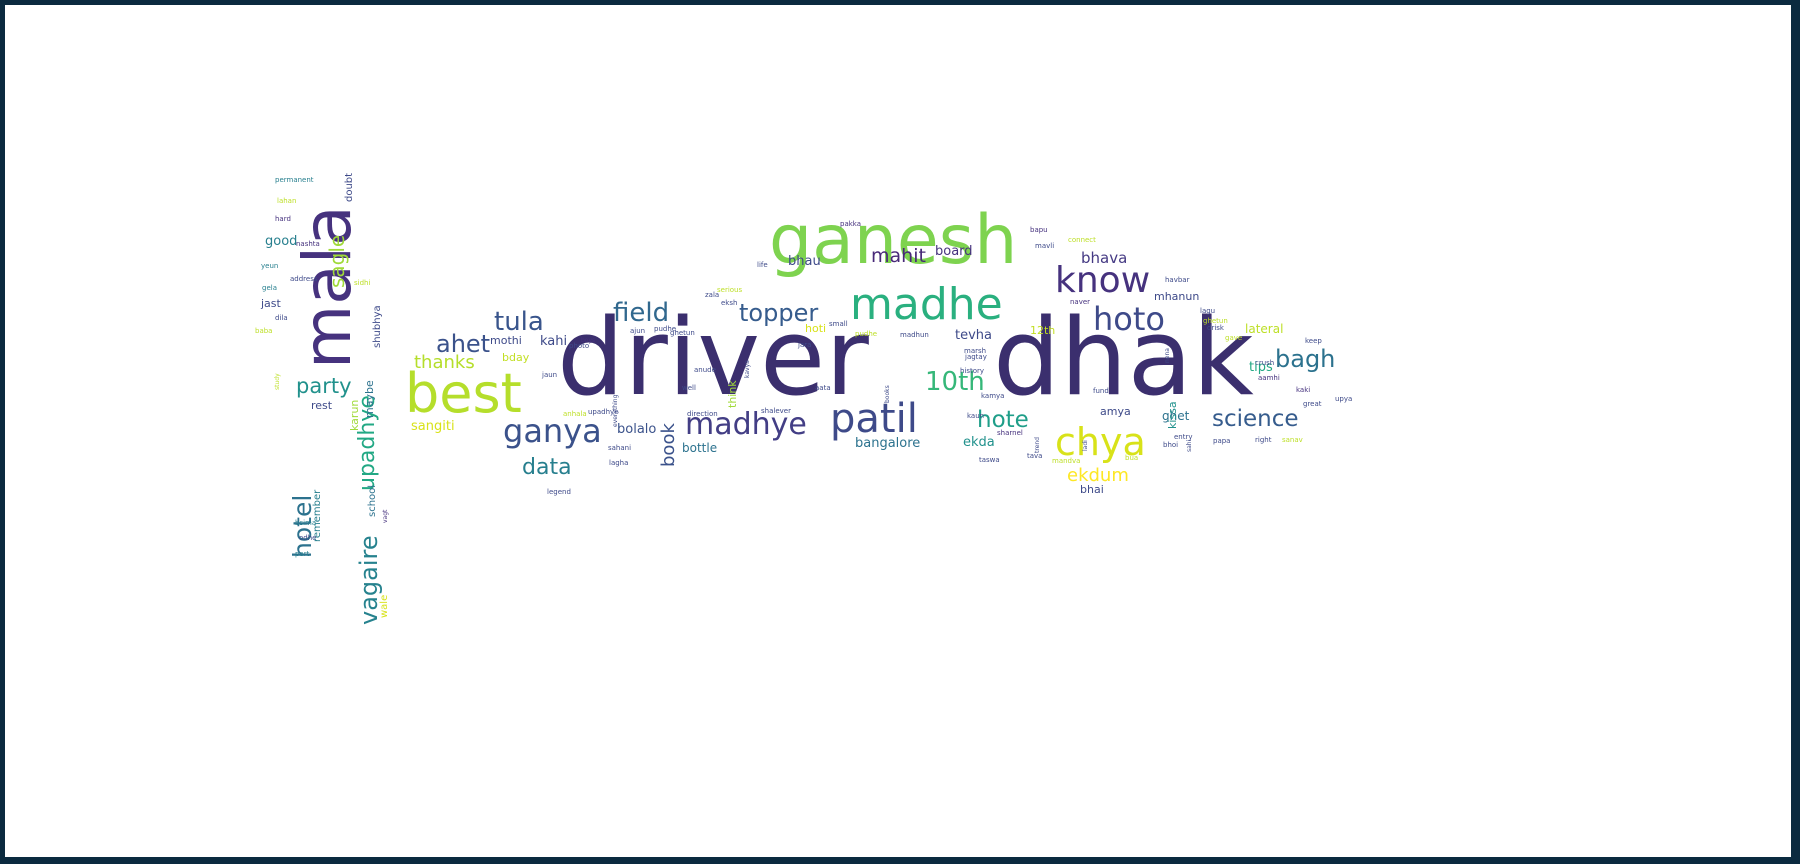 This screenshot has height=864, width=1800. What do you see at coordinates (308, 538) in the screenshot?
I see `word-73: odhe` at bounding box center [308, 538].